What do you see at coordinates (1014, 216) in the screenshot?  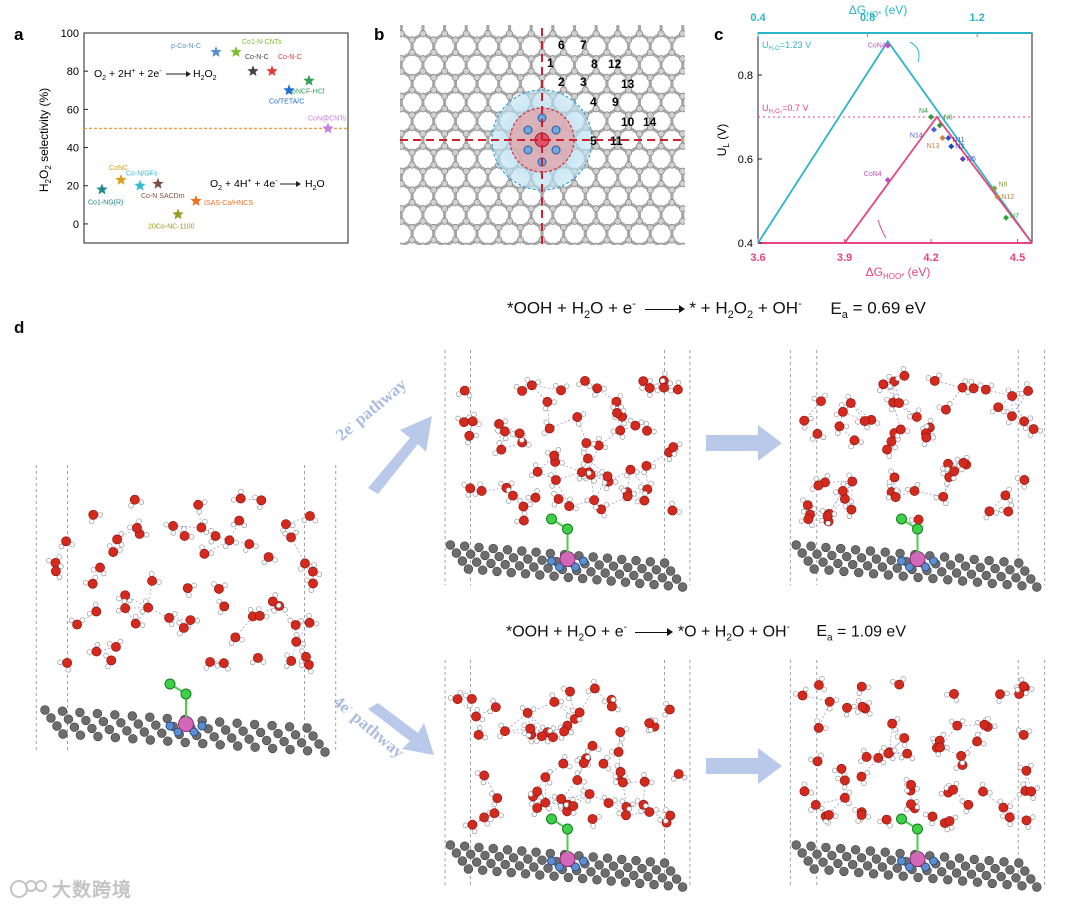 I see `volcano-point-label: N7` at bounding box center [1014, 216].